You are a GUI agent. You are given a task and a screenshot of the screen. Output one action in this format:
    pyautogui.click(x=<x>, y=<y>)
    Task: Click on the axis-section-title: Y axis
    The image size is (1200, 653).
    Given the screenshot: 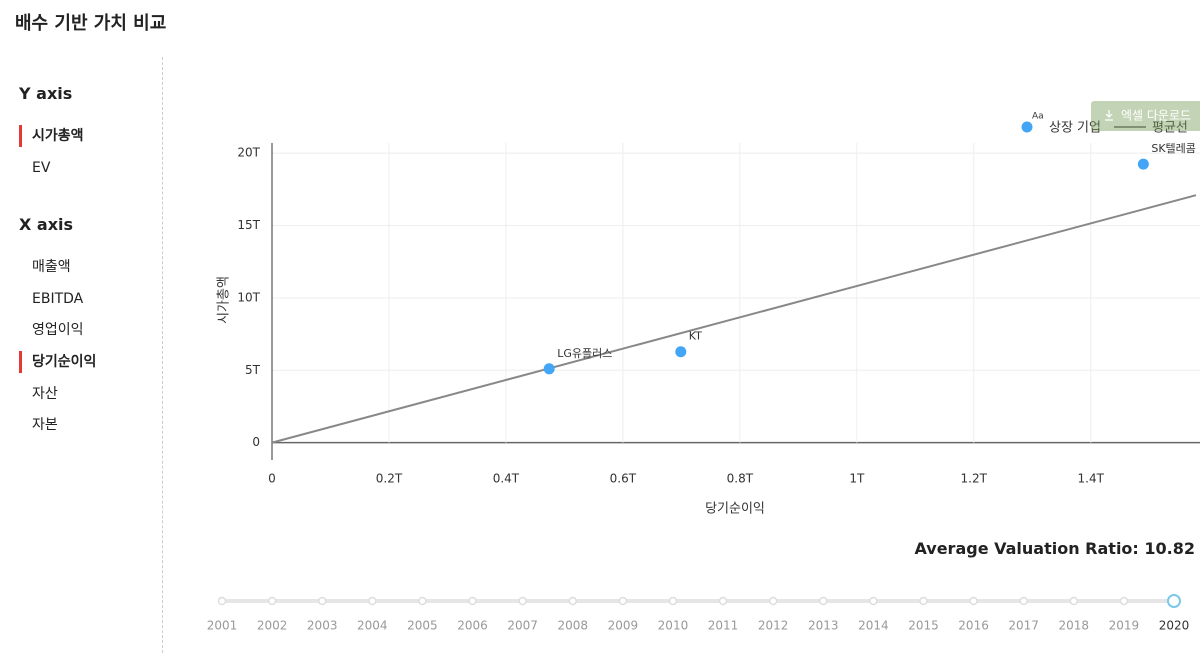 What is the action you would take?
    pyautogui.click(x=46, y=93)
    